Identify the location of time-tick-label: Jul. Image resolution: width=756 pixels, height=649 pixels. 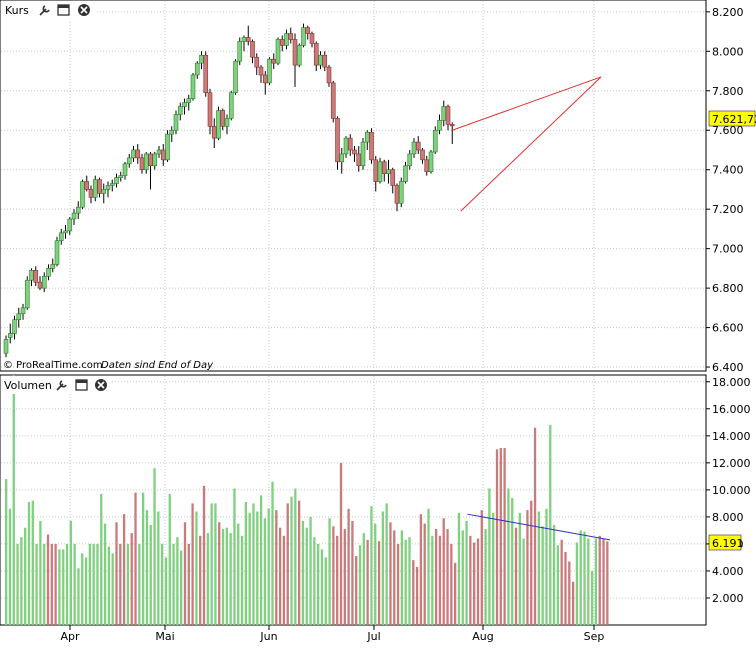
(373, 636).